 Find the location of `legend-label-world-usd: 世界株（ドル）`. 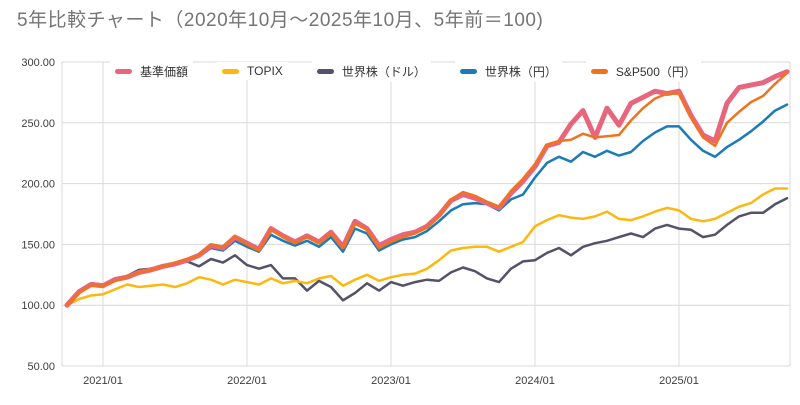

legend-label-world-usd: 世界株（ドル） is located at coordinates (383, 71).